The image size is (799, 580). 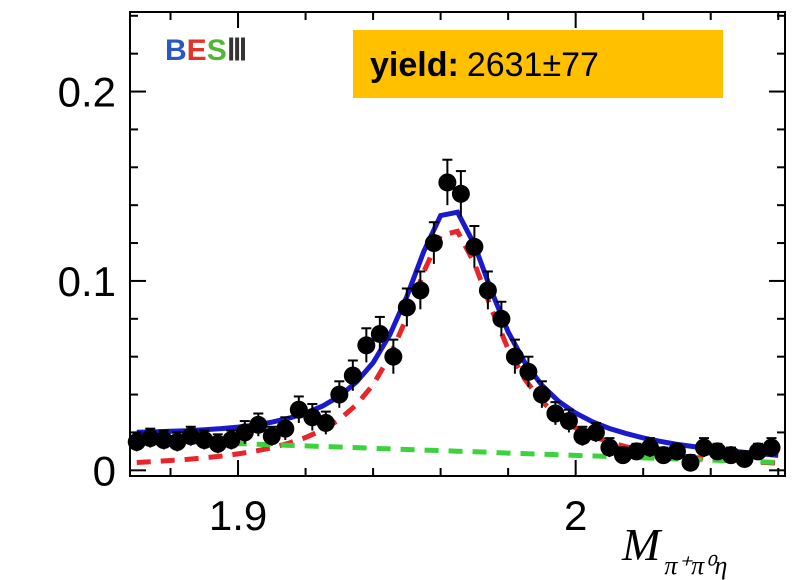 What do you see at coordinates (695, 565) in the screenshot?
I see `x-label-subscript: π⁺π⁰η` at bounding box center [695, 565].